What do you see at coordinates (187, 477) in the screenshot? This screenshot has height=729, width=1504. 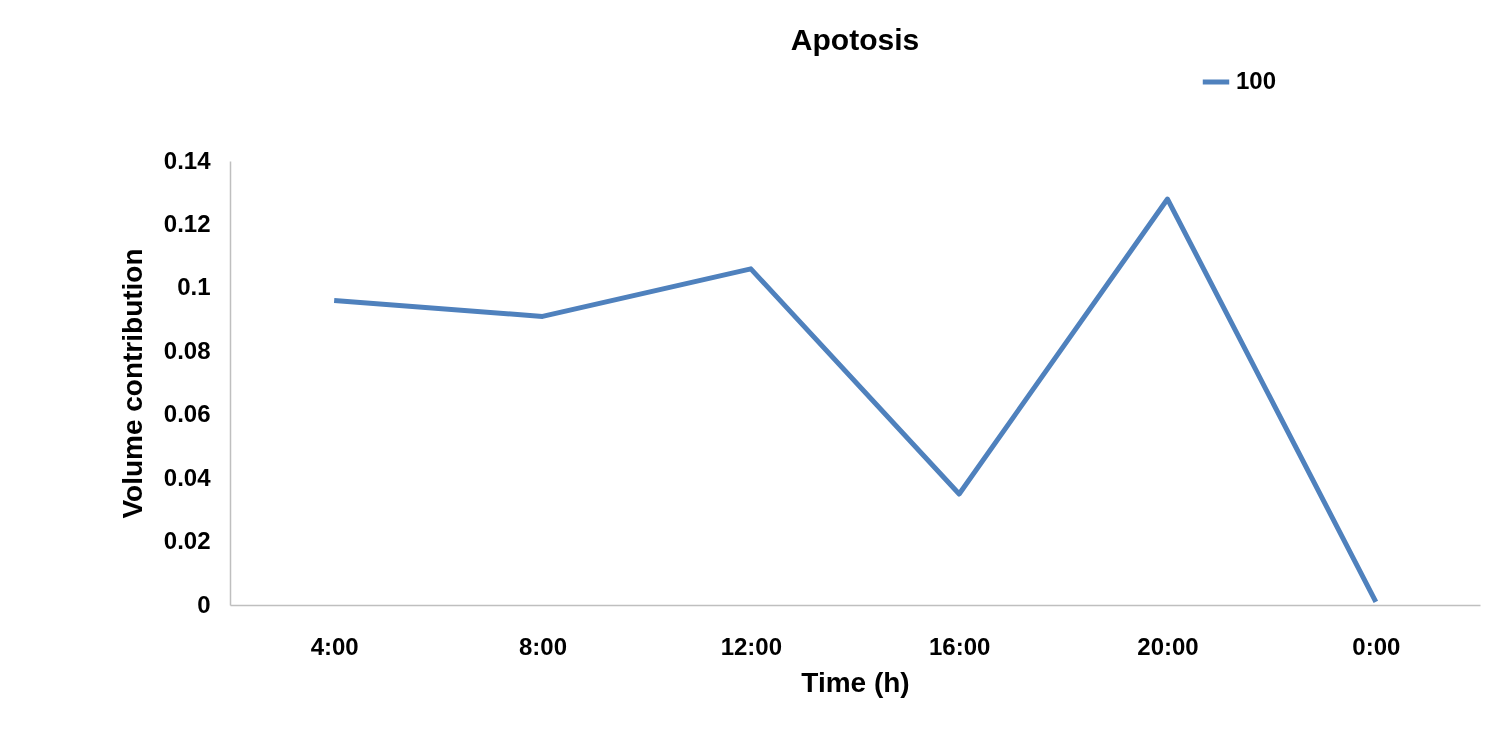 I see `y-tick-label: 0.04` at bounding box center [187, 477].